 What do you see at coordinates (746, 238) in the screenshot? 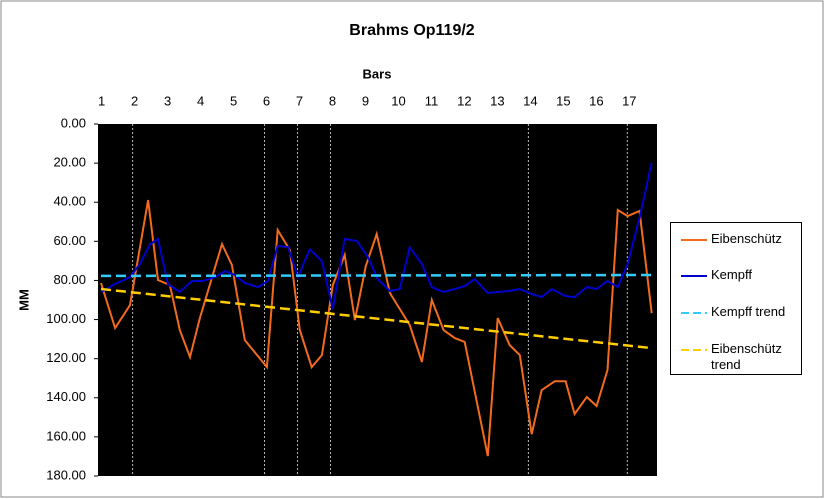
I see `legend-label: Eibenschütz` at bounding box center [746, 238].